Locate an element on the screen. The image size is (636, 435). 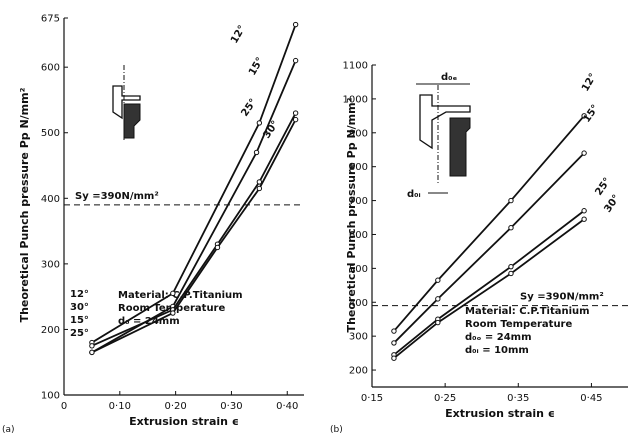
x-tick-label: 0·30 is located at coordinates (231, 406).